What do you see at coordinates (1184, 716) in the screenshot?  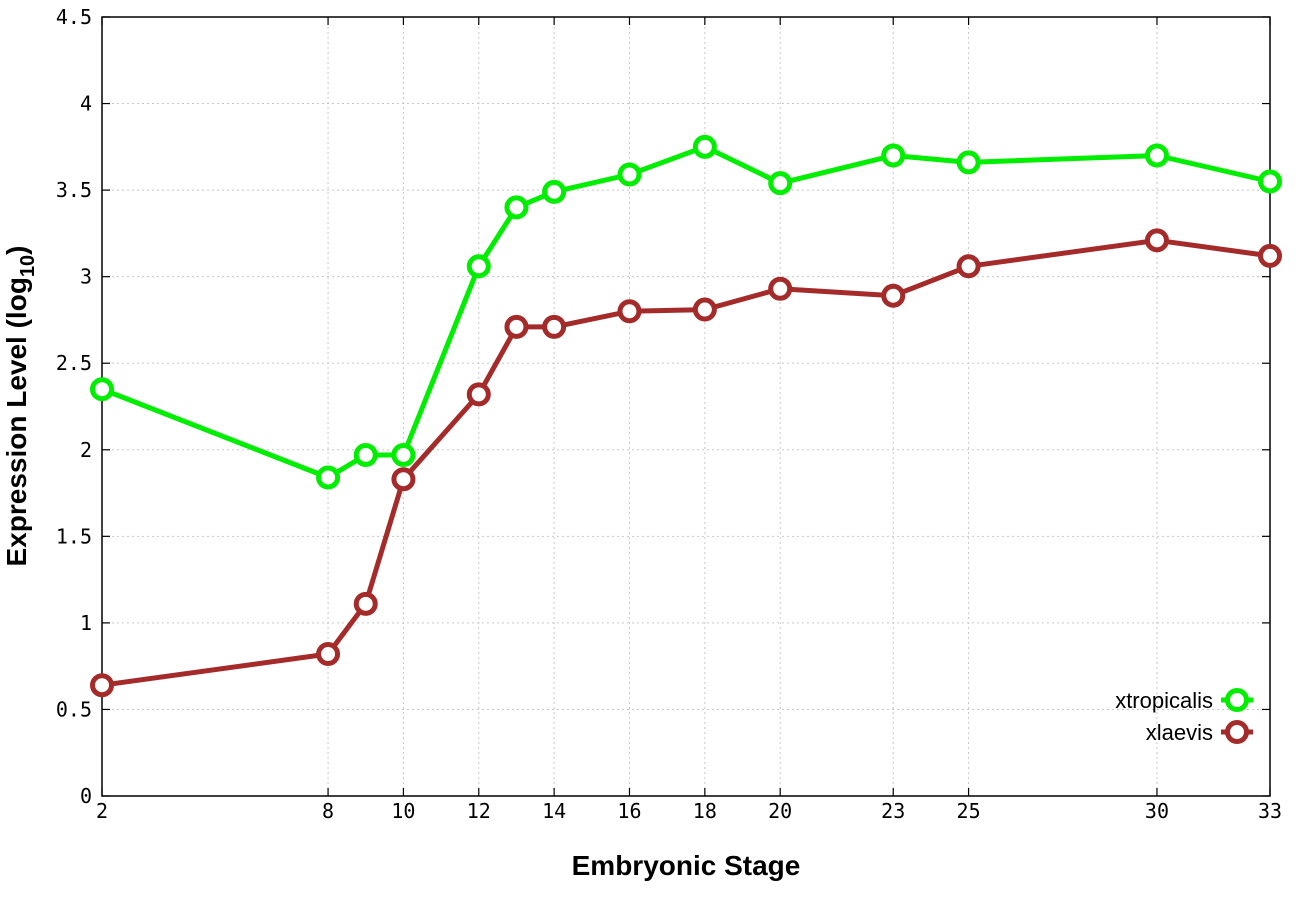 I see `legend: xtropicalis xlaevis` at bounding box center [1184, 716].